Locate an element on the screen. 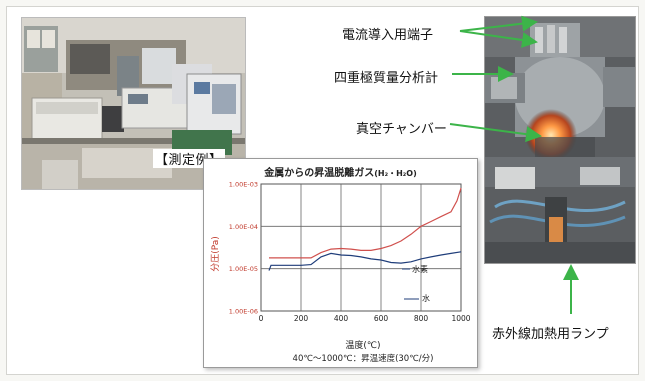 Image resolution: width=645 pixels, height=381 pixels. callout-qms: 四重極質量分析計 is located at coordinates (386, 78).